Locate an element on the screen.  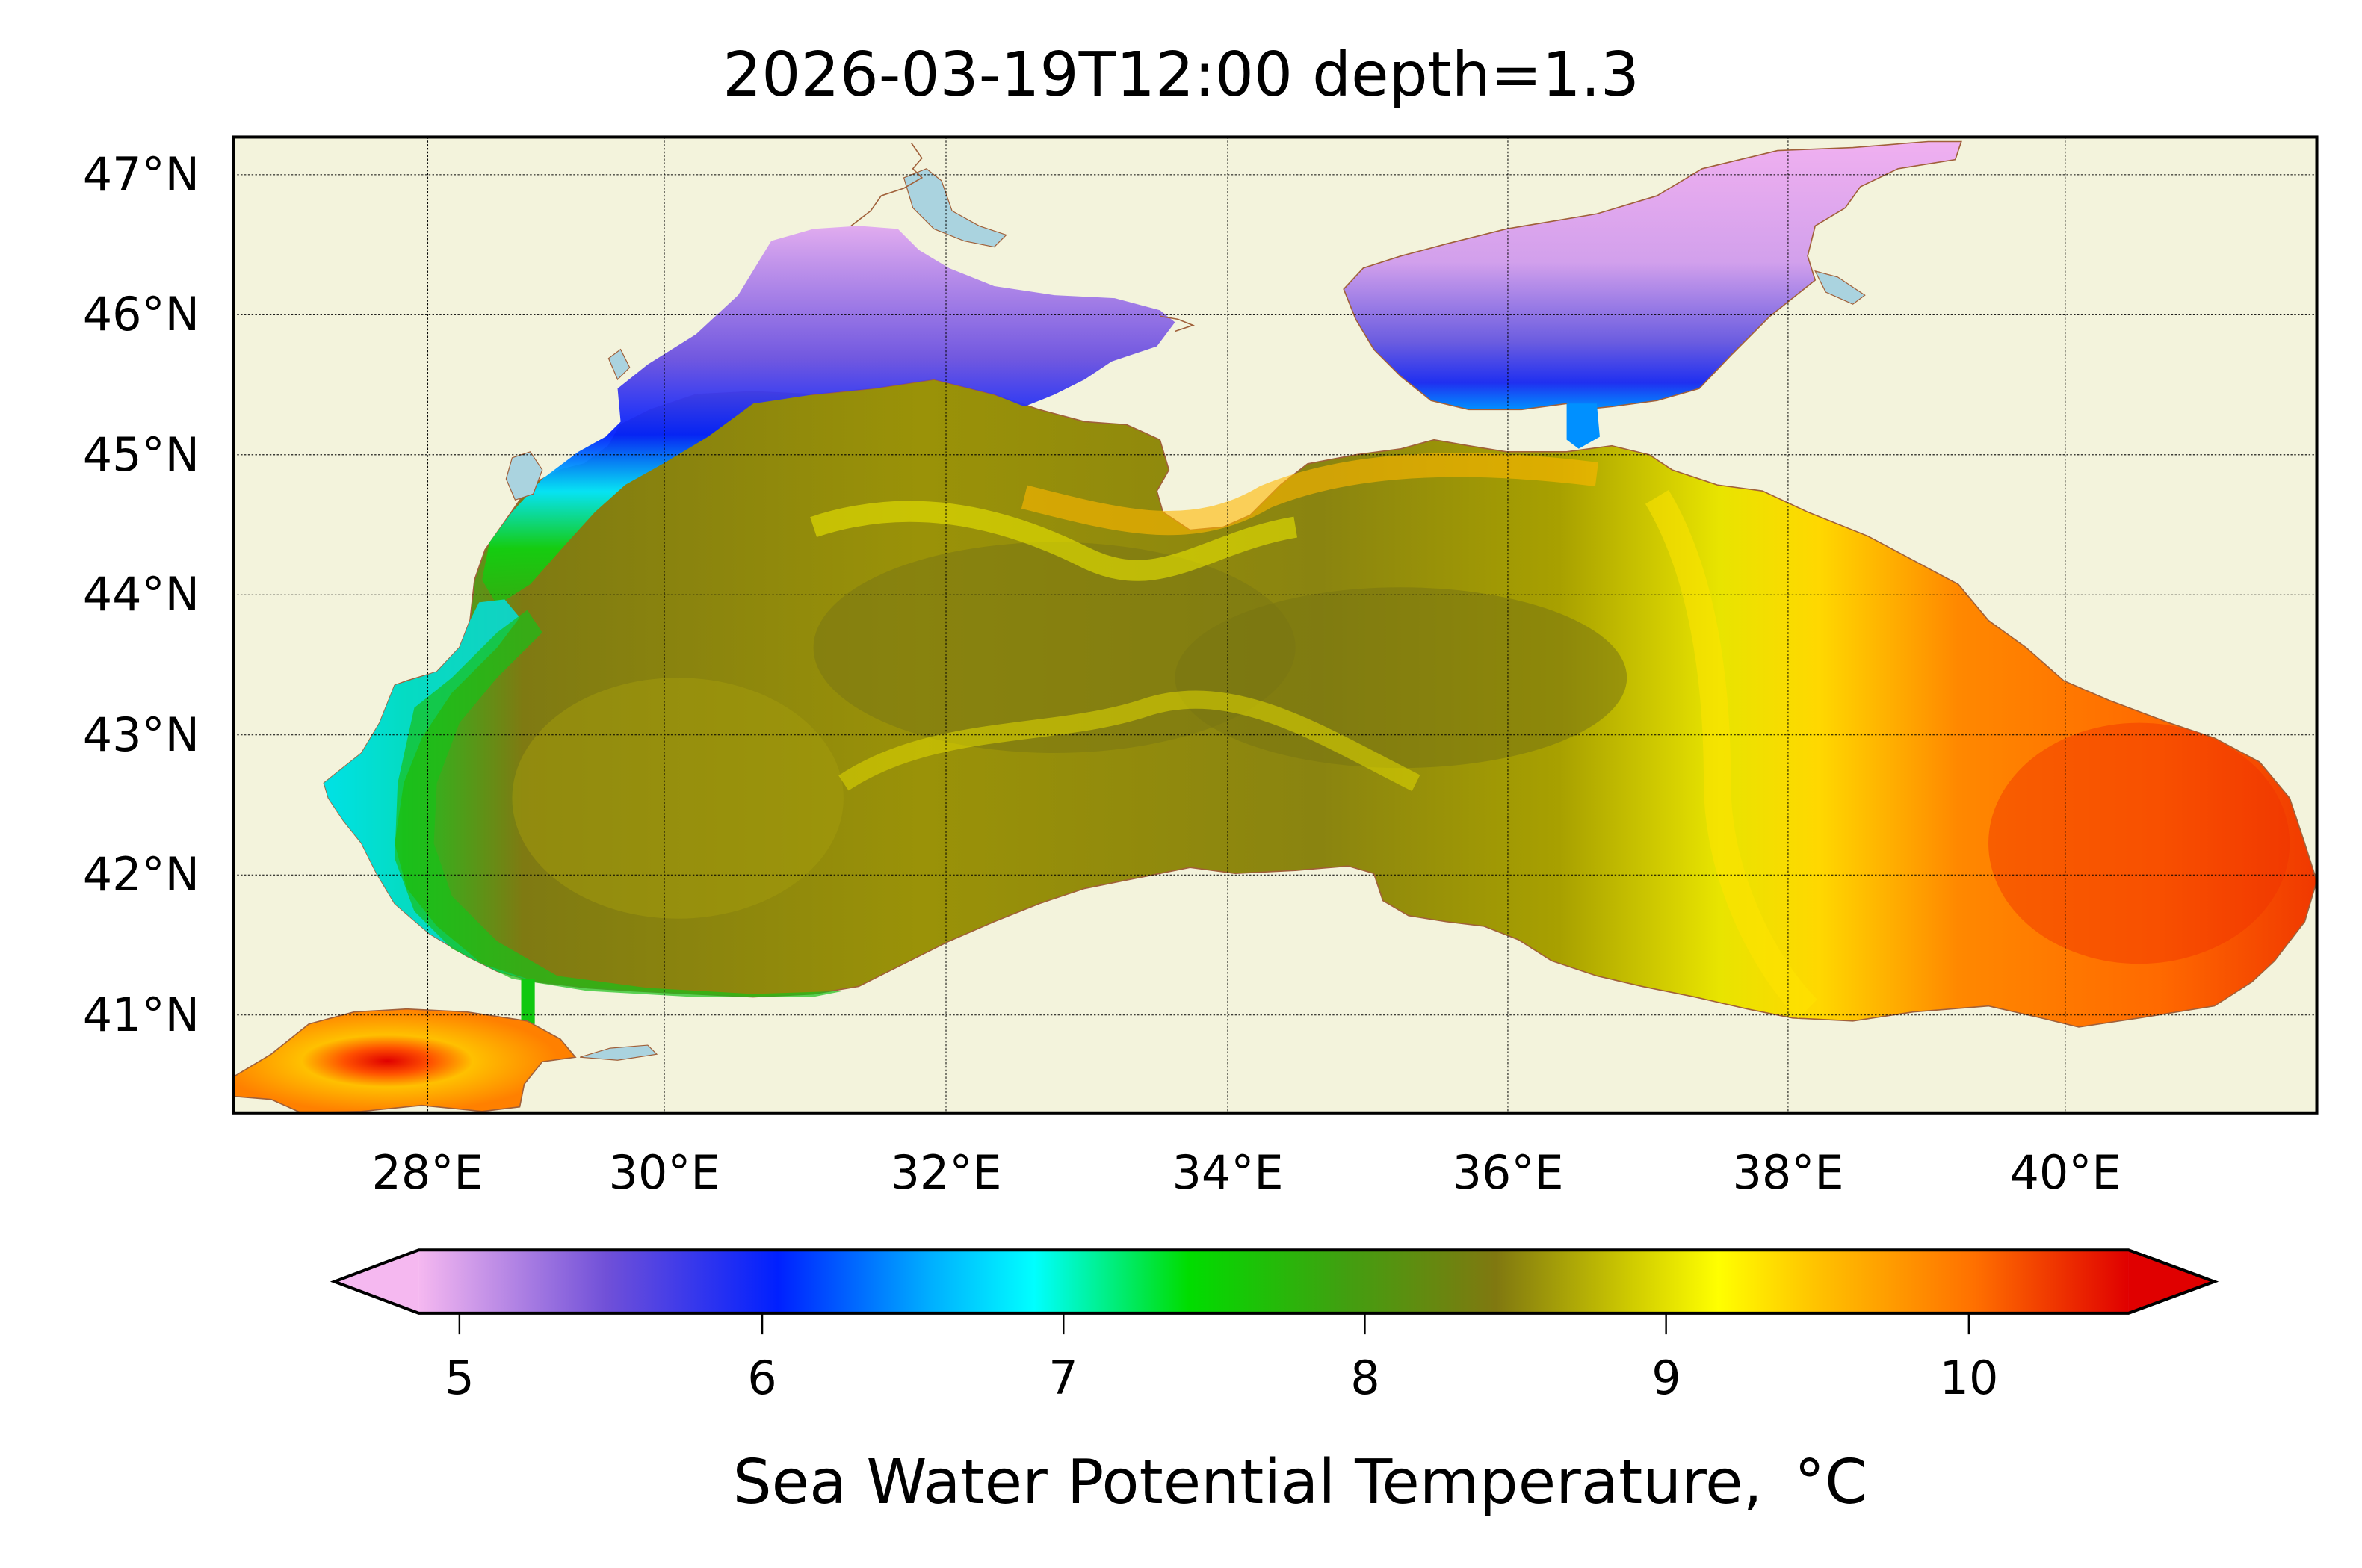
lat-label: 46°N is located at coordinates (141, 314).